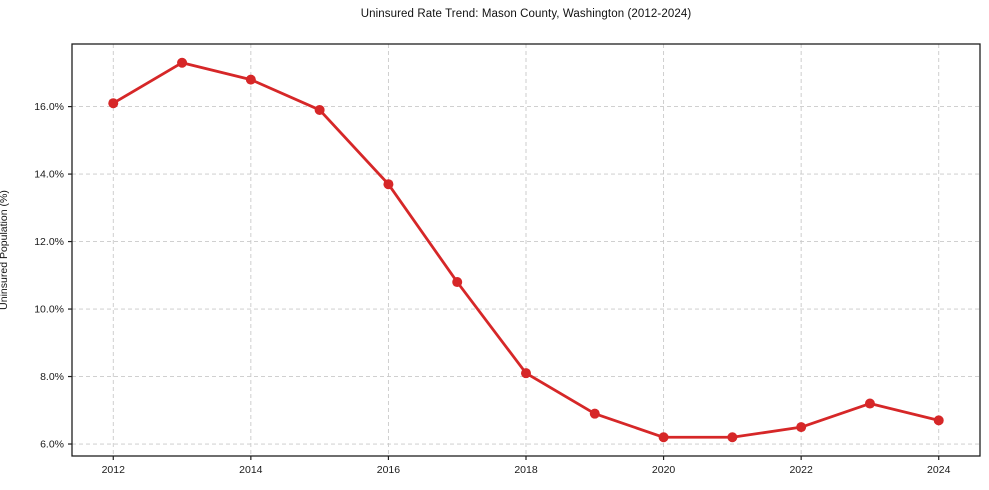 The height and width of the screenshot is (490, 989). Describe the element at coordinates (5, 250) in the screenshot. I see `y-axis-label: Uninsured Population (%)` at that location.